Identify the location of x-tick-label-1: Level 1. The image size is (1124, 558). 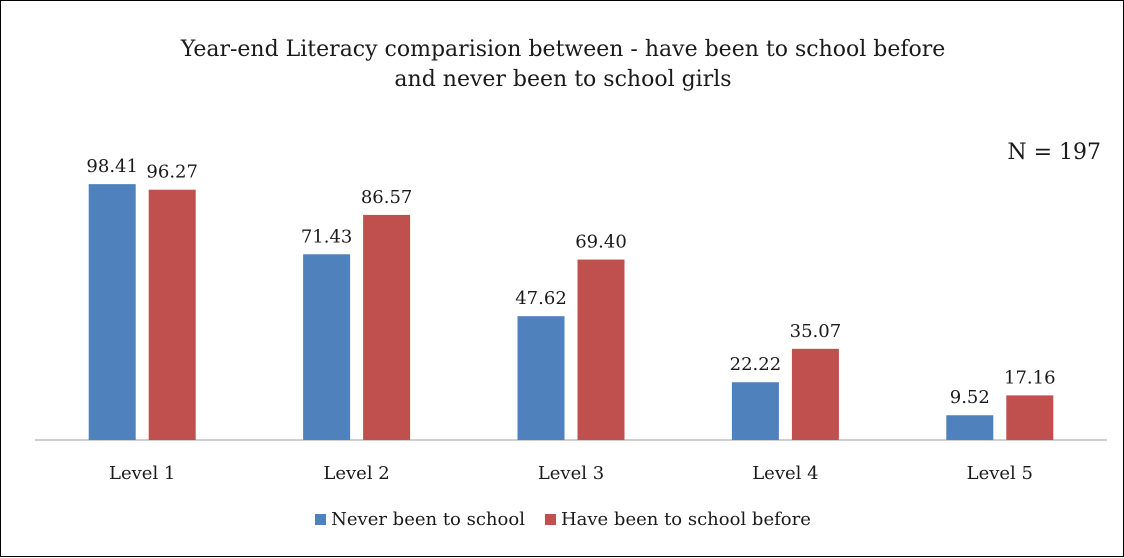
(142, 473).